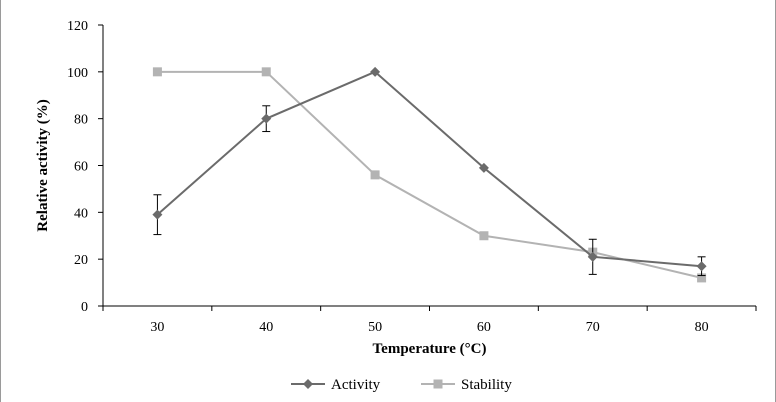  Describe the element at coordinates (593, 327) in the screenshot. I see `x-tick-label: 70` at that location.